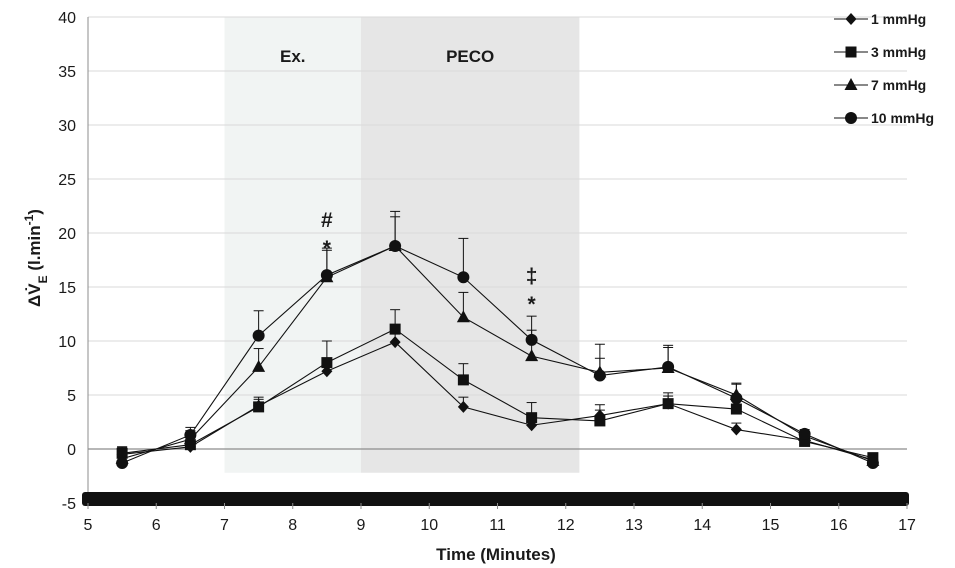  What do you see at coordinates (634, 525) in the screenshot?
I see `x-tick-label-8: 13` at bounding box center [634, 525].